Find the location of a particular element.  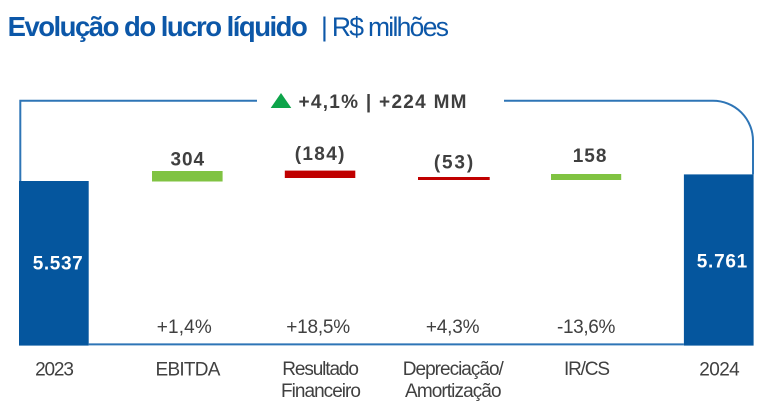

svg-text: Evolução do lucro líquido is located at coordinates (158, 26).